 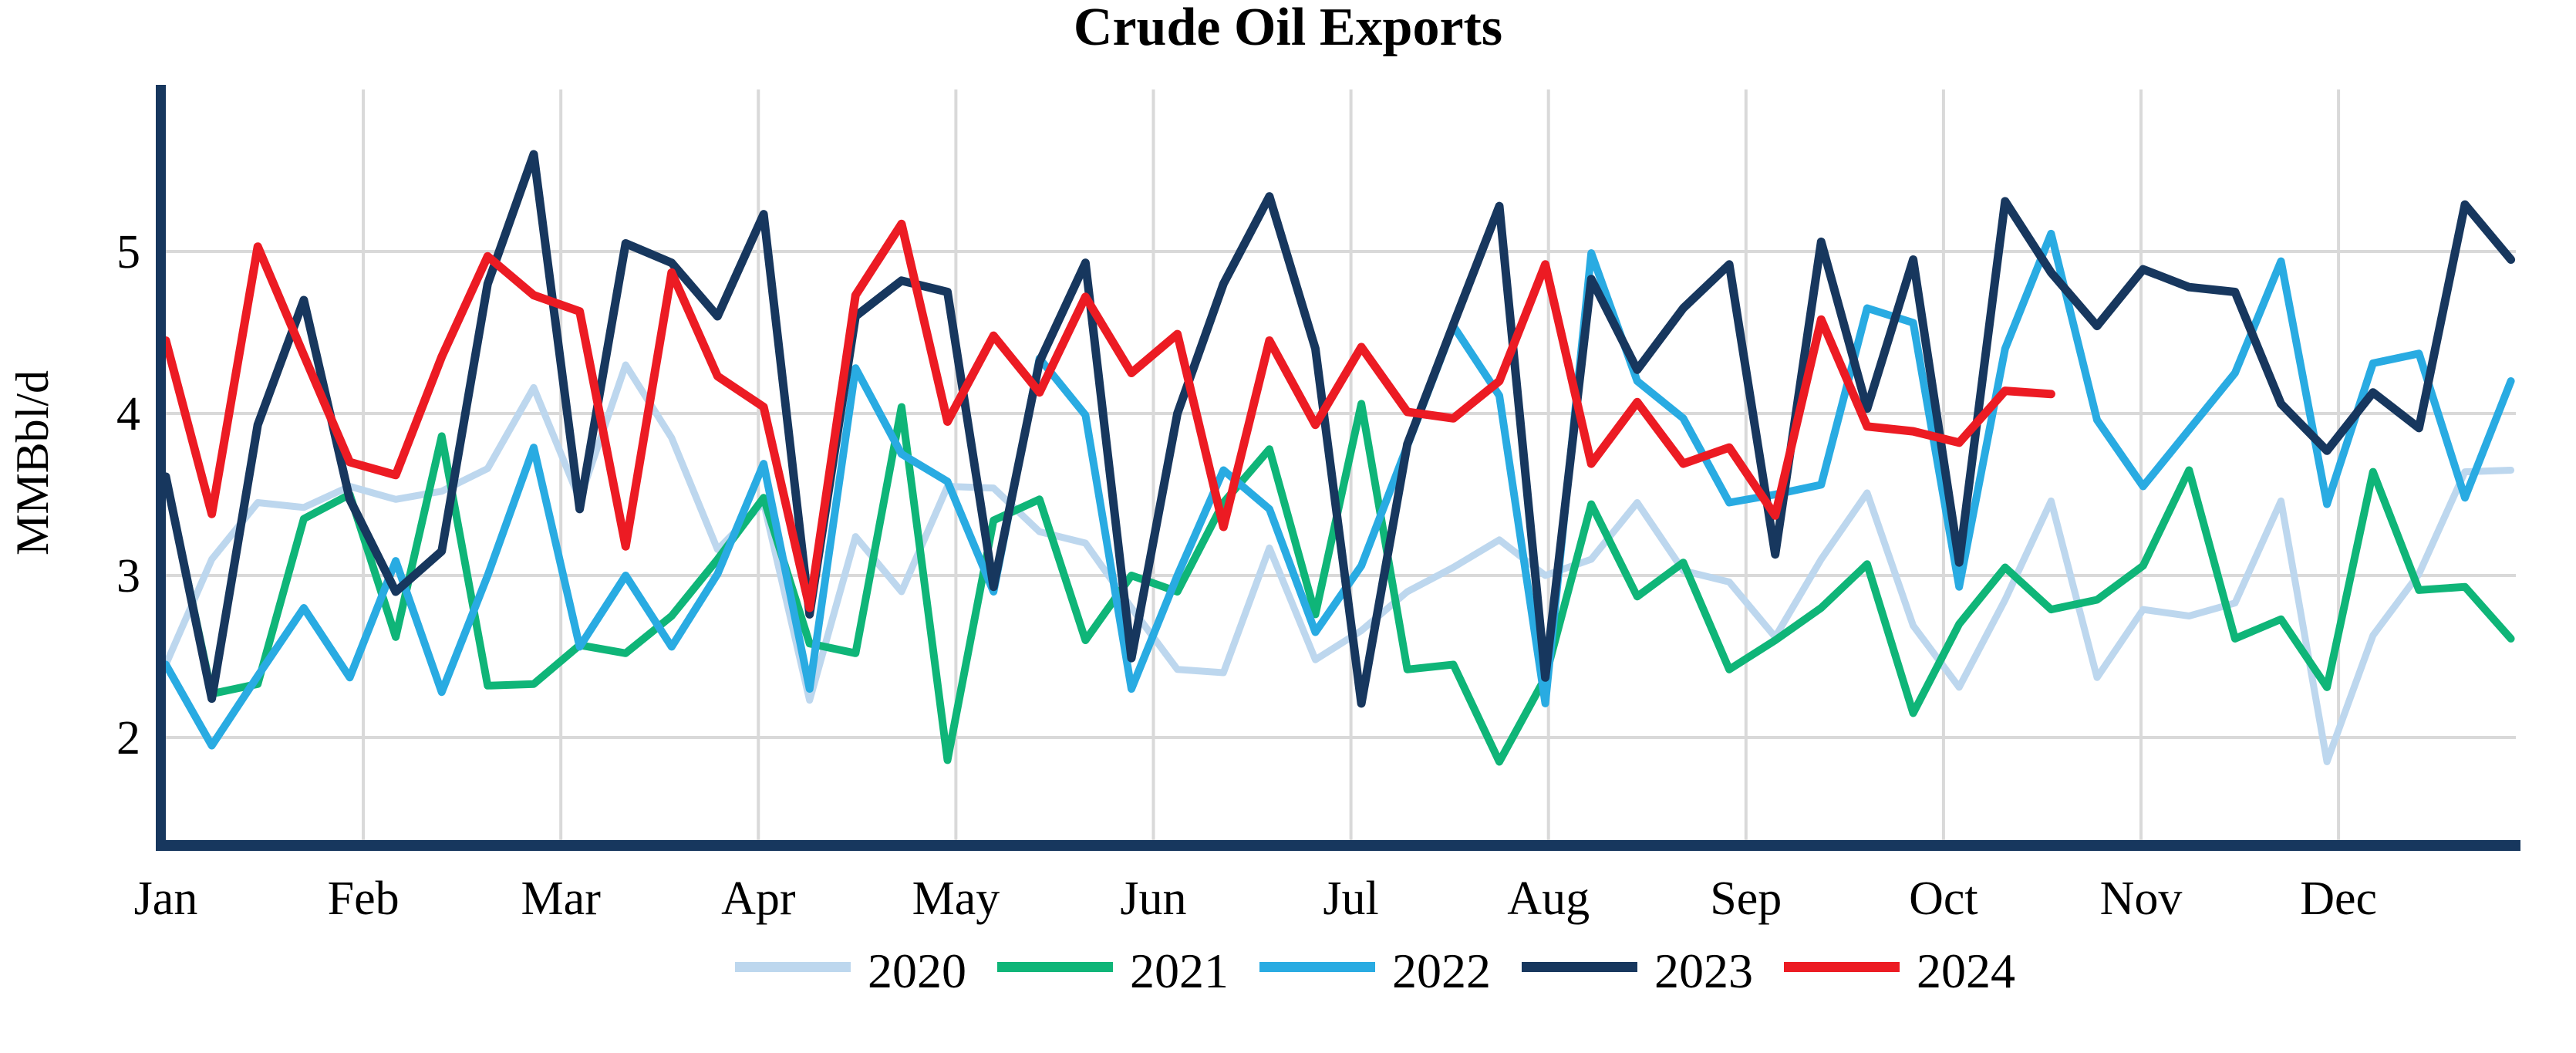 I want to click on legend-swatch-2024, so click(x=1842, y=967).